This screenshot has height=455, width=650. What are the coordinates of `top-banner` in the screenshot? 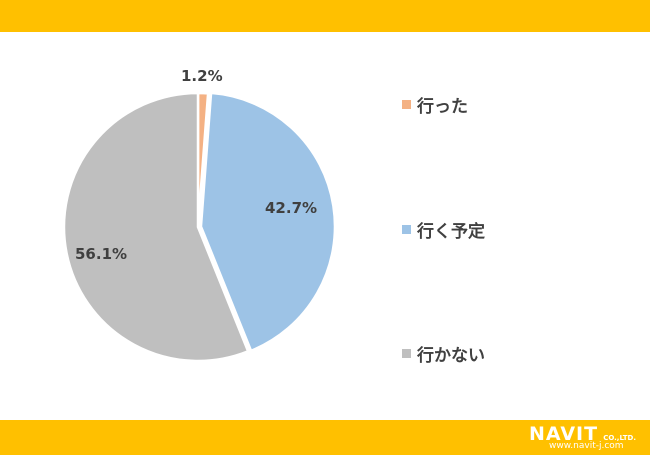 It's located at (325, 16).